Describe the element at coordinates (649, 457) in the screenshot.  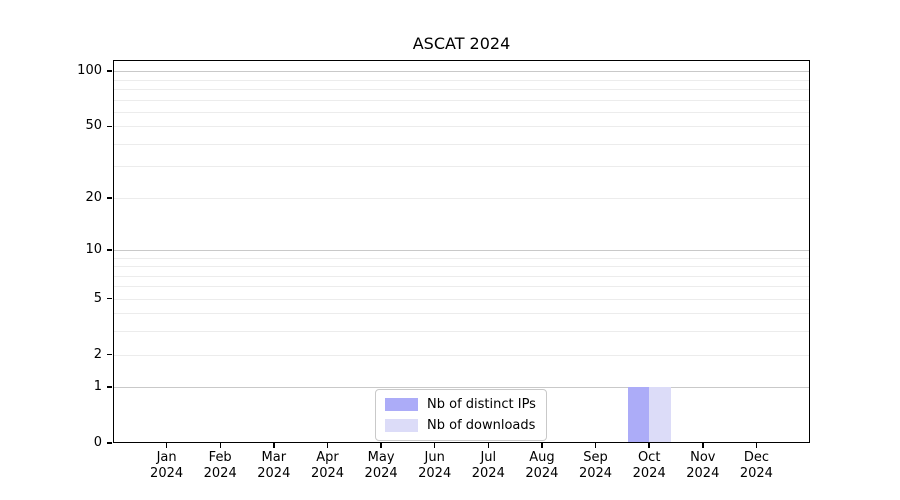
I see `x-tick-label-month: Oct` at that location.